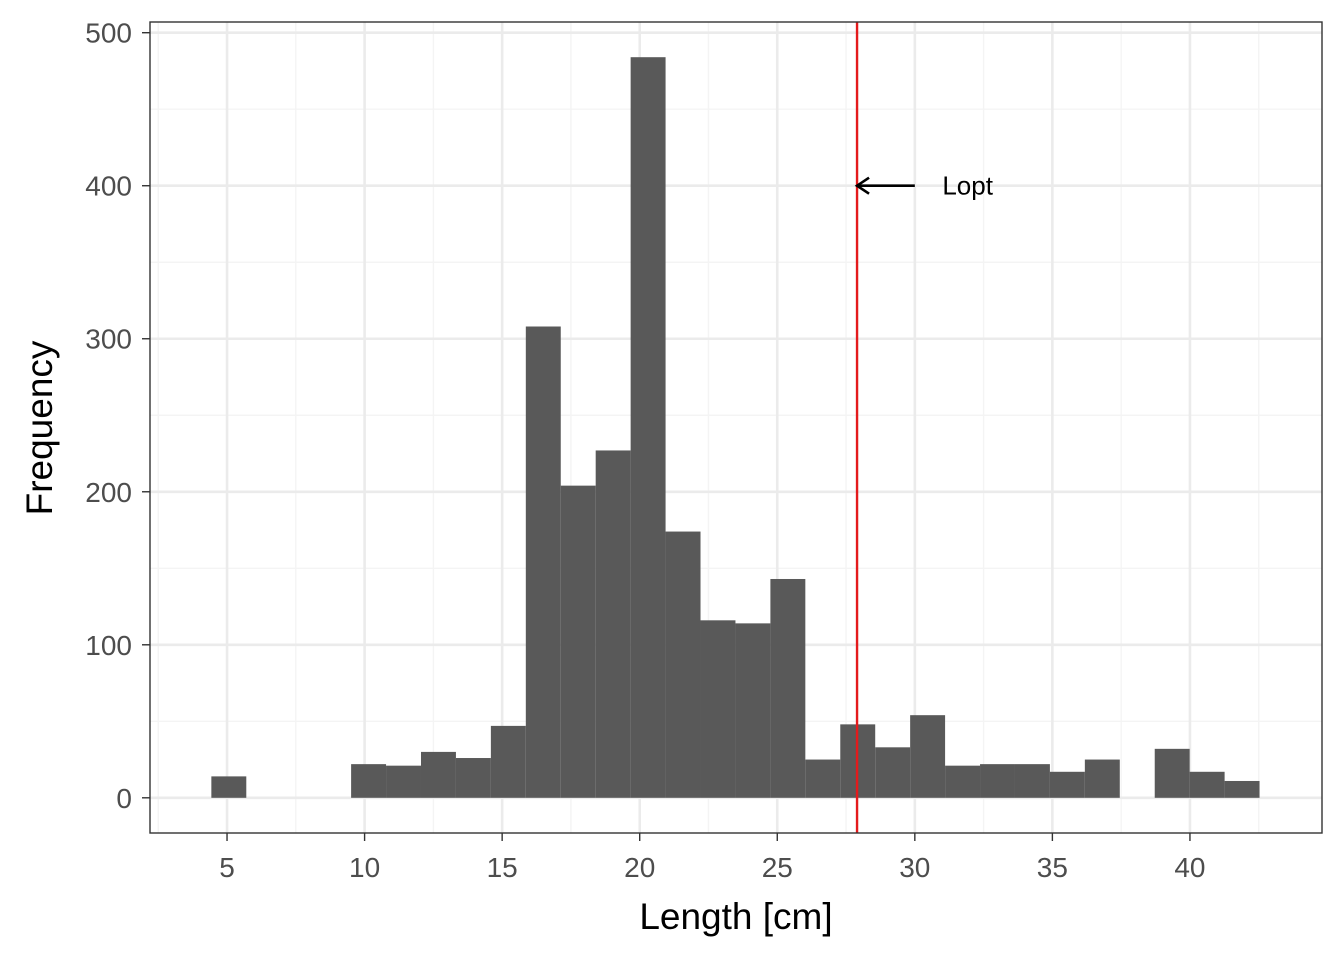 The image size is (1344, 960). Describe the element at coordinates (124, 798) in the screenshot. I see `y-tick-label: 0` at that location.